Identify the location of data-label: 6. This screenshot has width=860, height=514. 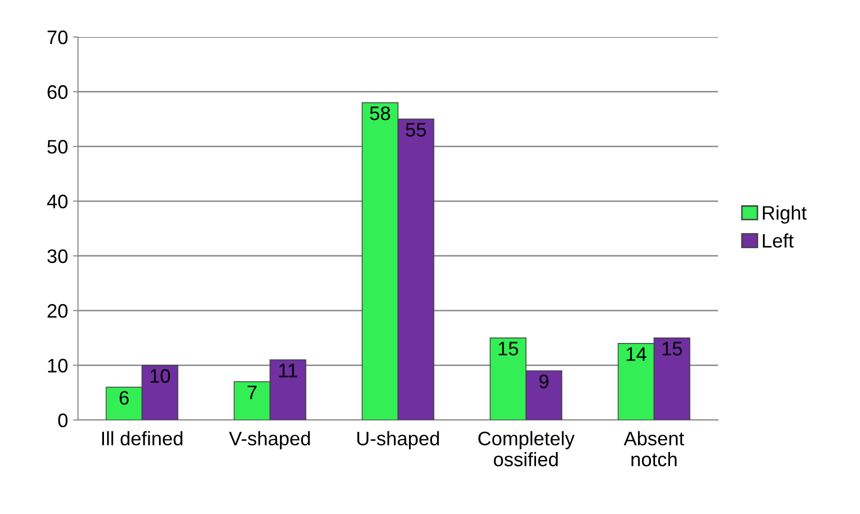
(124, 397).